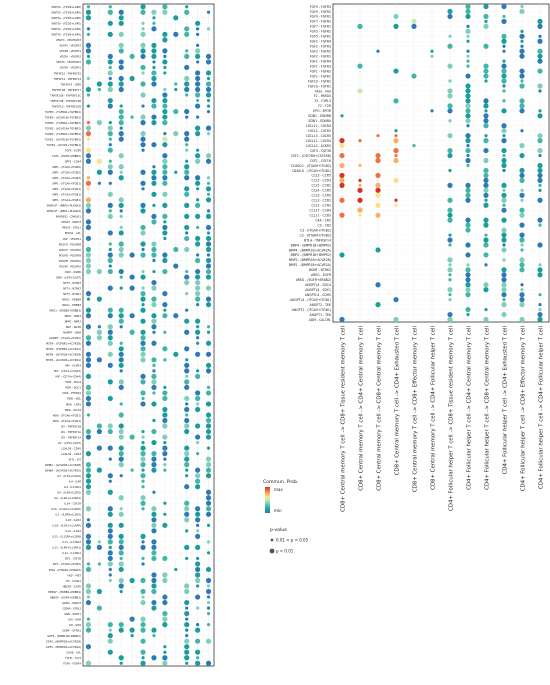 The width and height of the screenshot is (550, 685). I want to click on row-label: CCL5 - CCR5, so click(321, 176).